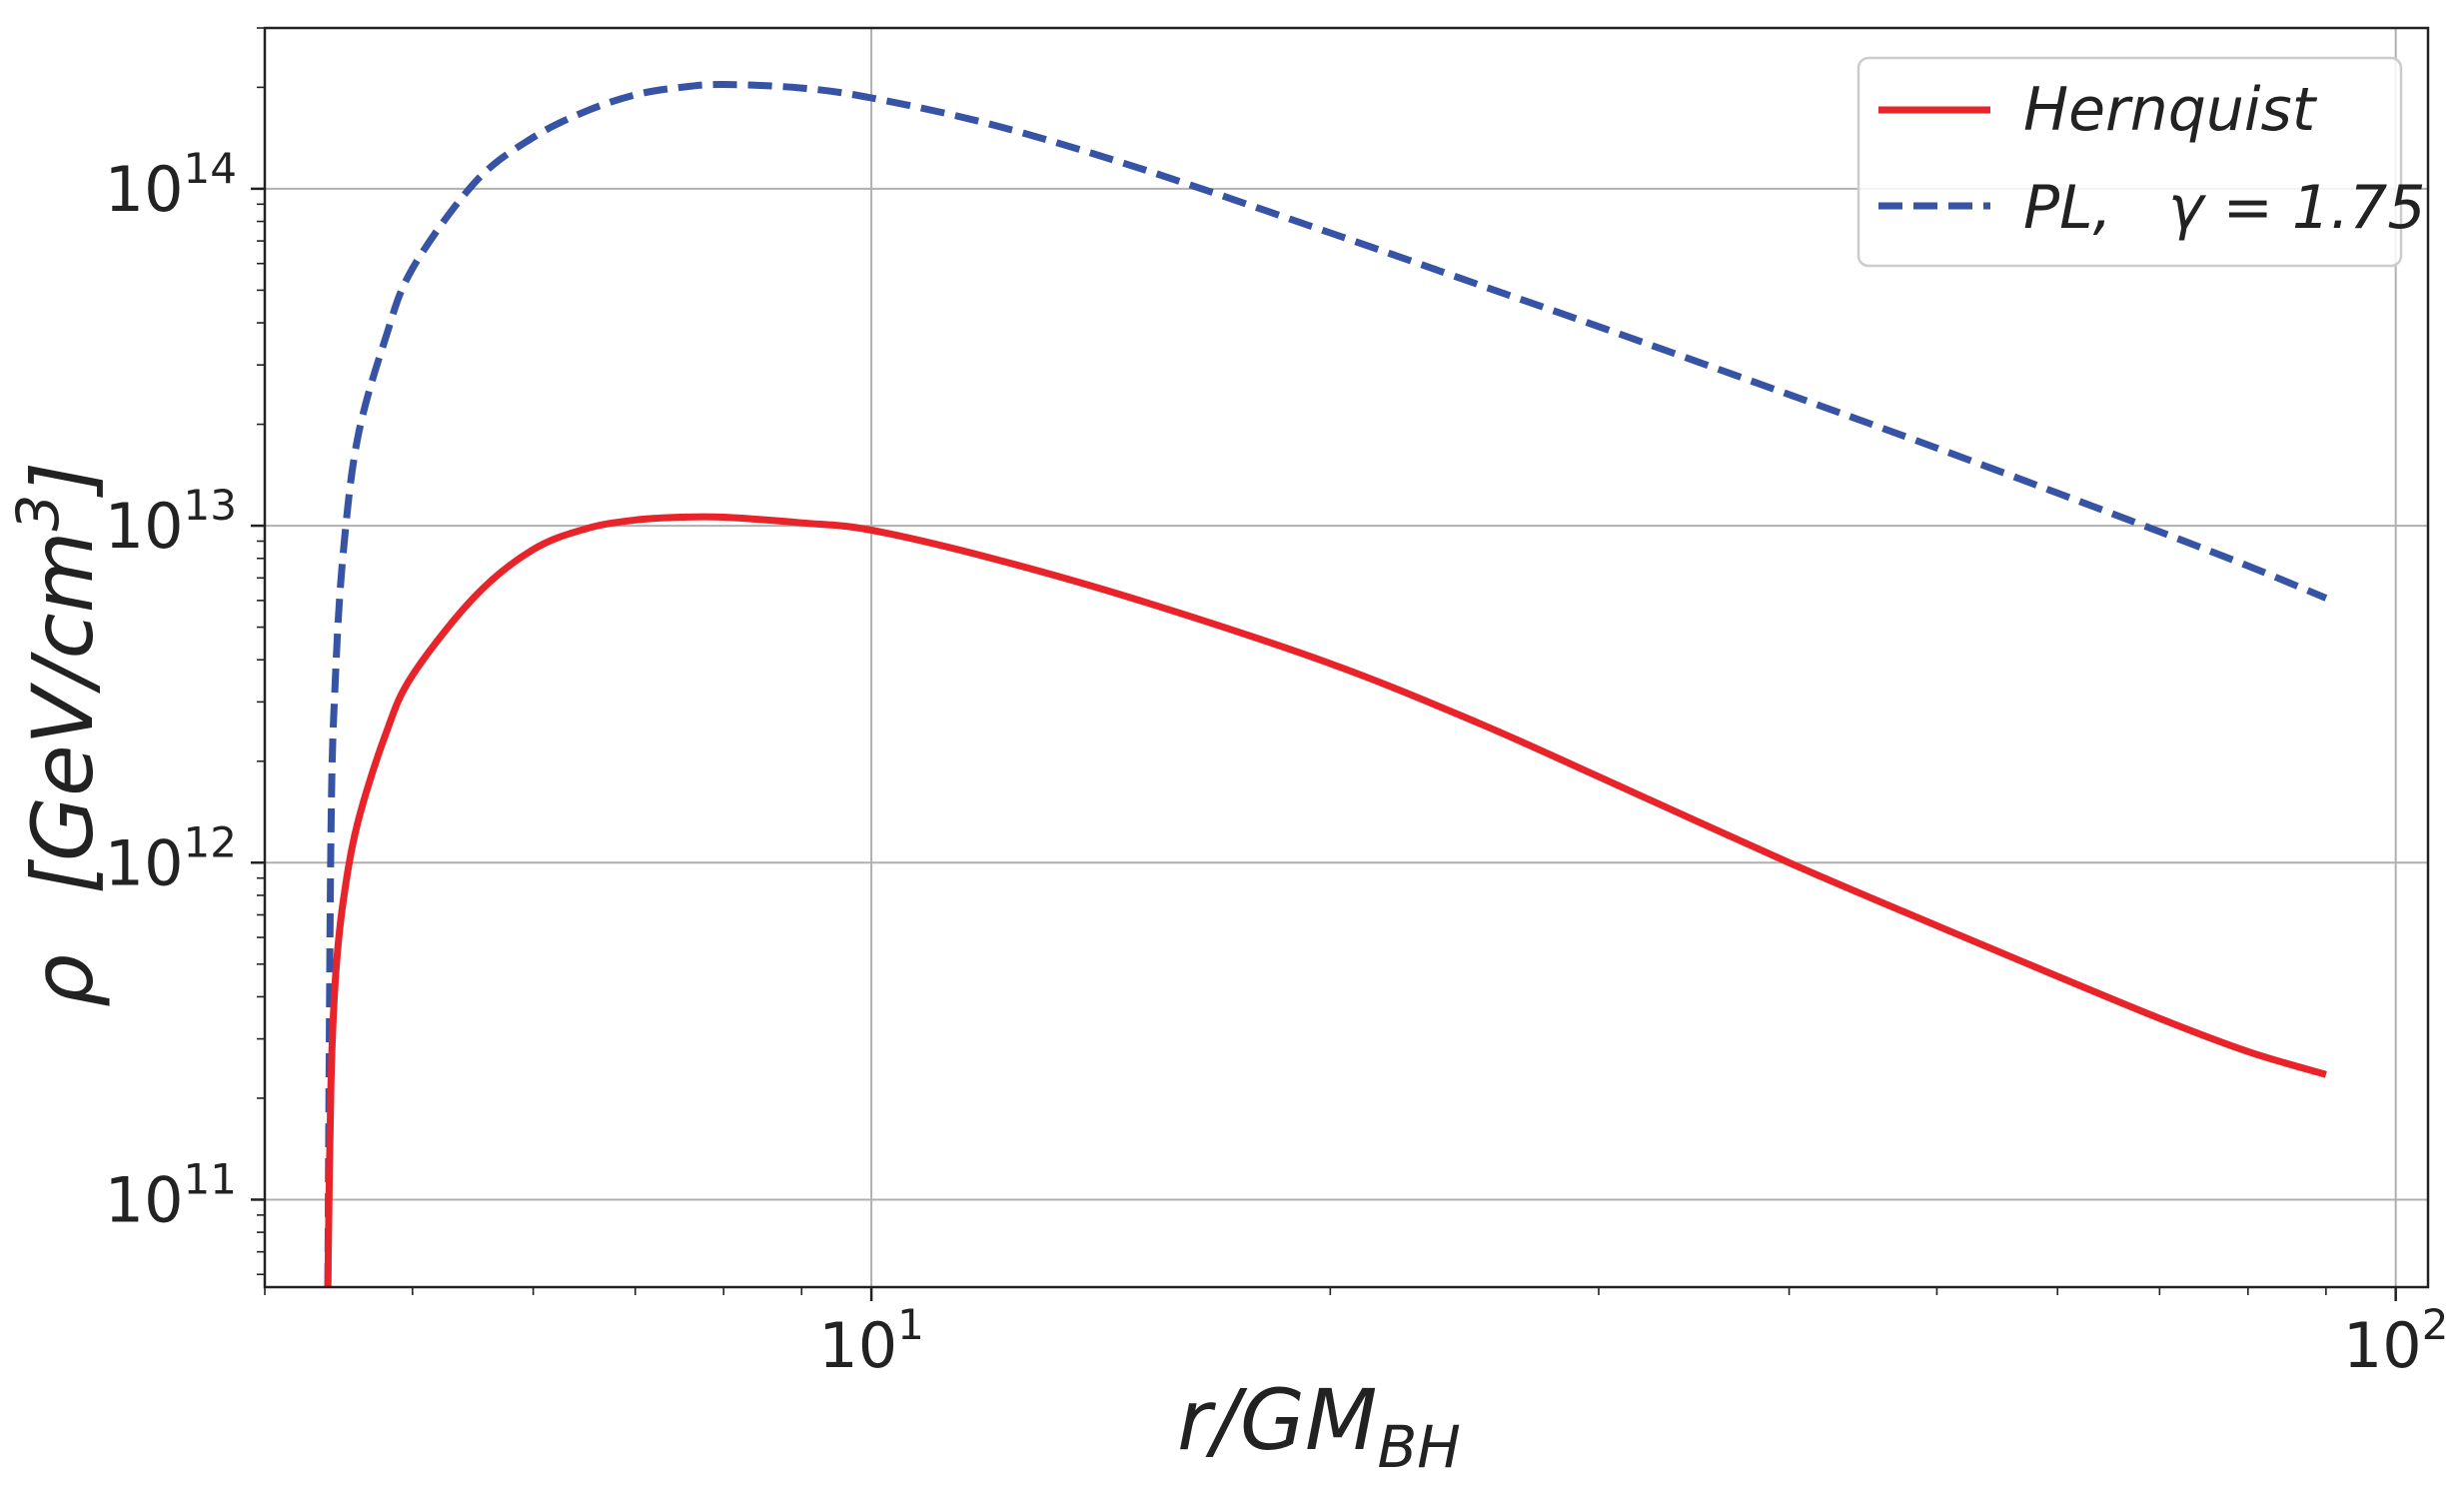 This screenshot has height=1489, width=2464. I want to click on legend-box, so click(2129, 162).